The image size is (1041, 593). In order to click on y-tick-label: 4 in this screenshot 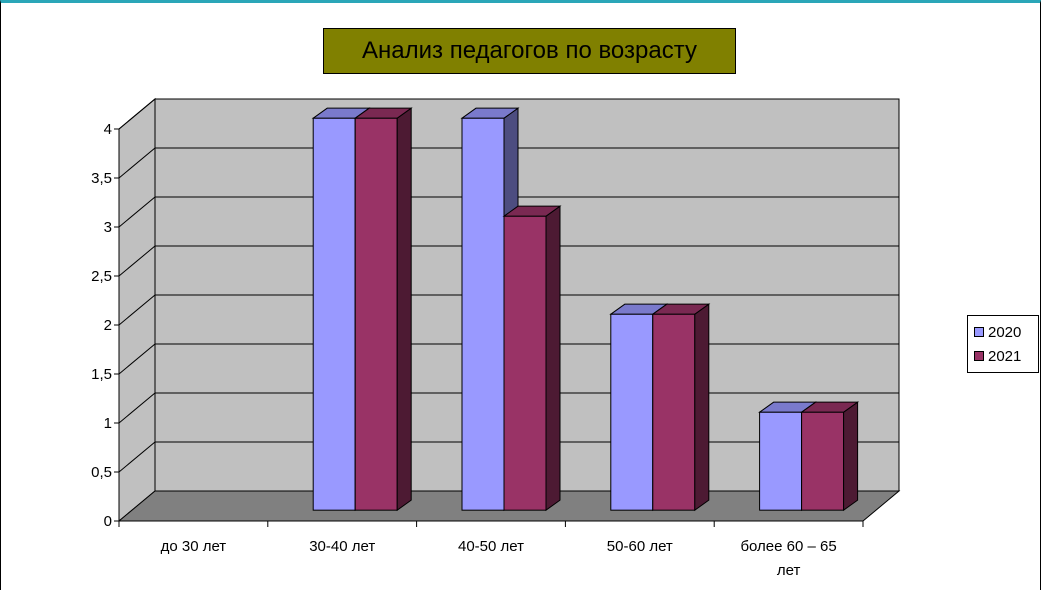, I will do `click(108, 129)`.